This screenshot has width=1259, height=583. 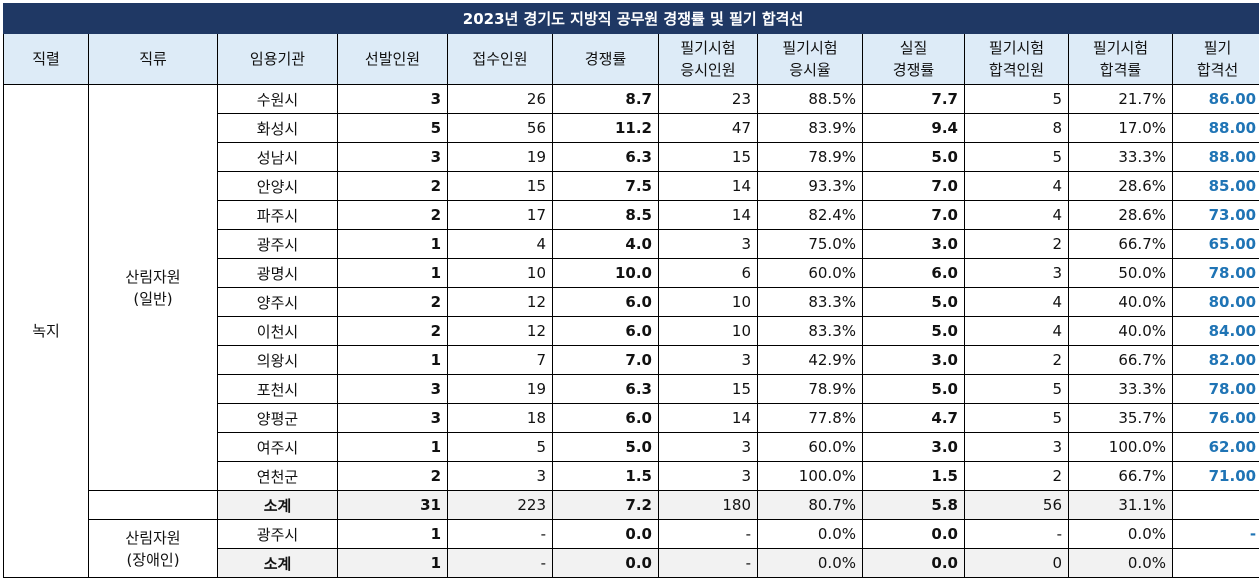 I want to click on table-row: 이천시 2 12 6.0 10 83.3% 5.0 4 40.0% 84.00, so click(x=631, y=331).